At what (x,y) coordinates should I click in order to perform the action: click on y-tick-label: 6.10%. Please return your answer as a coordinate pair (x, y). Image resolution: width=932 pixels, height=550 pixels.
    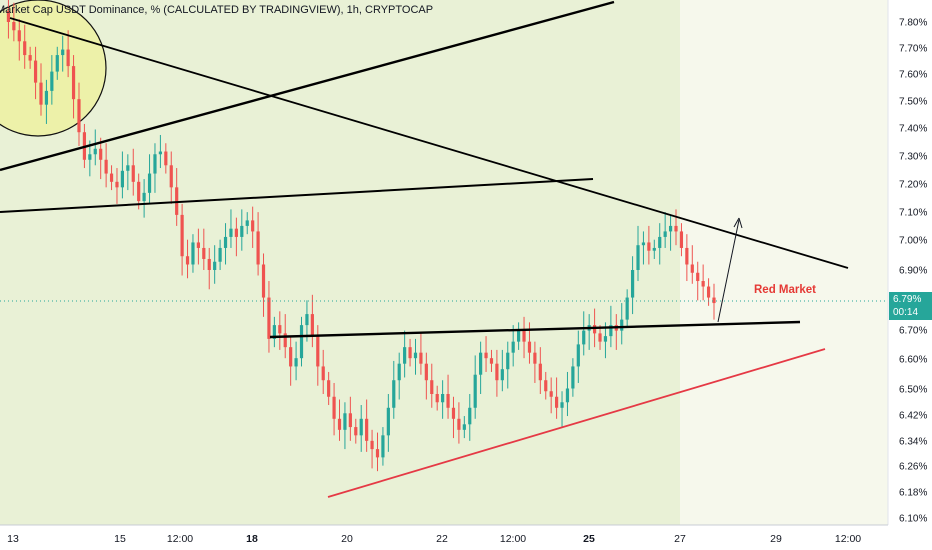
    Looking at the image, I should click on (913, 519).